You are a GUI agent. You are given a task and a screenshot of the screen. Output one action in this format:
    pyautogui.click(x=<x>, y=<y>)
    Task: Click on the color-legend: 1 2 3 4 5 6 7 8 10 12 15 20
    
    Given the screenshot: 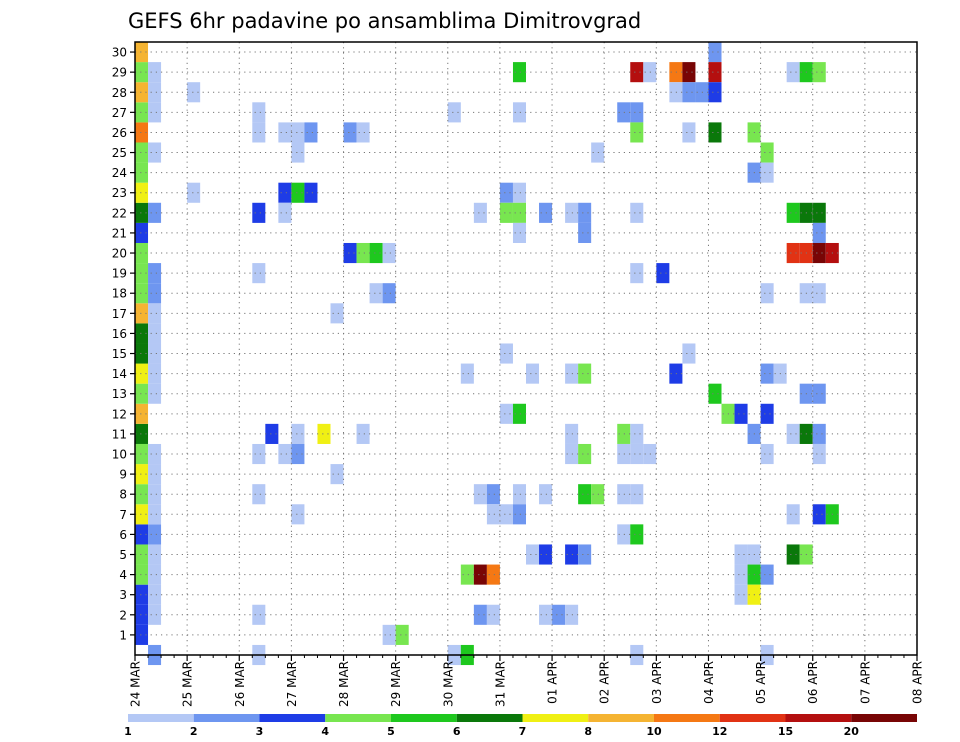 What is the action you would take?
    pyautogui.click(x=520, y=726)
    